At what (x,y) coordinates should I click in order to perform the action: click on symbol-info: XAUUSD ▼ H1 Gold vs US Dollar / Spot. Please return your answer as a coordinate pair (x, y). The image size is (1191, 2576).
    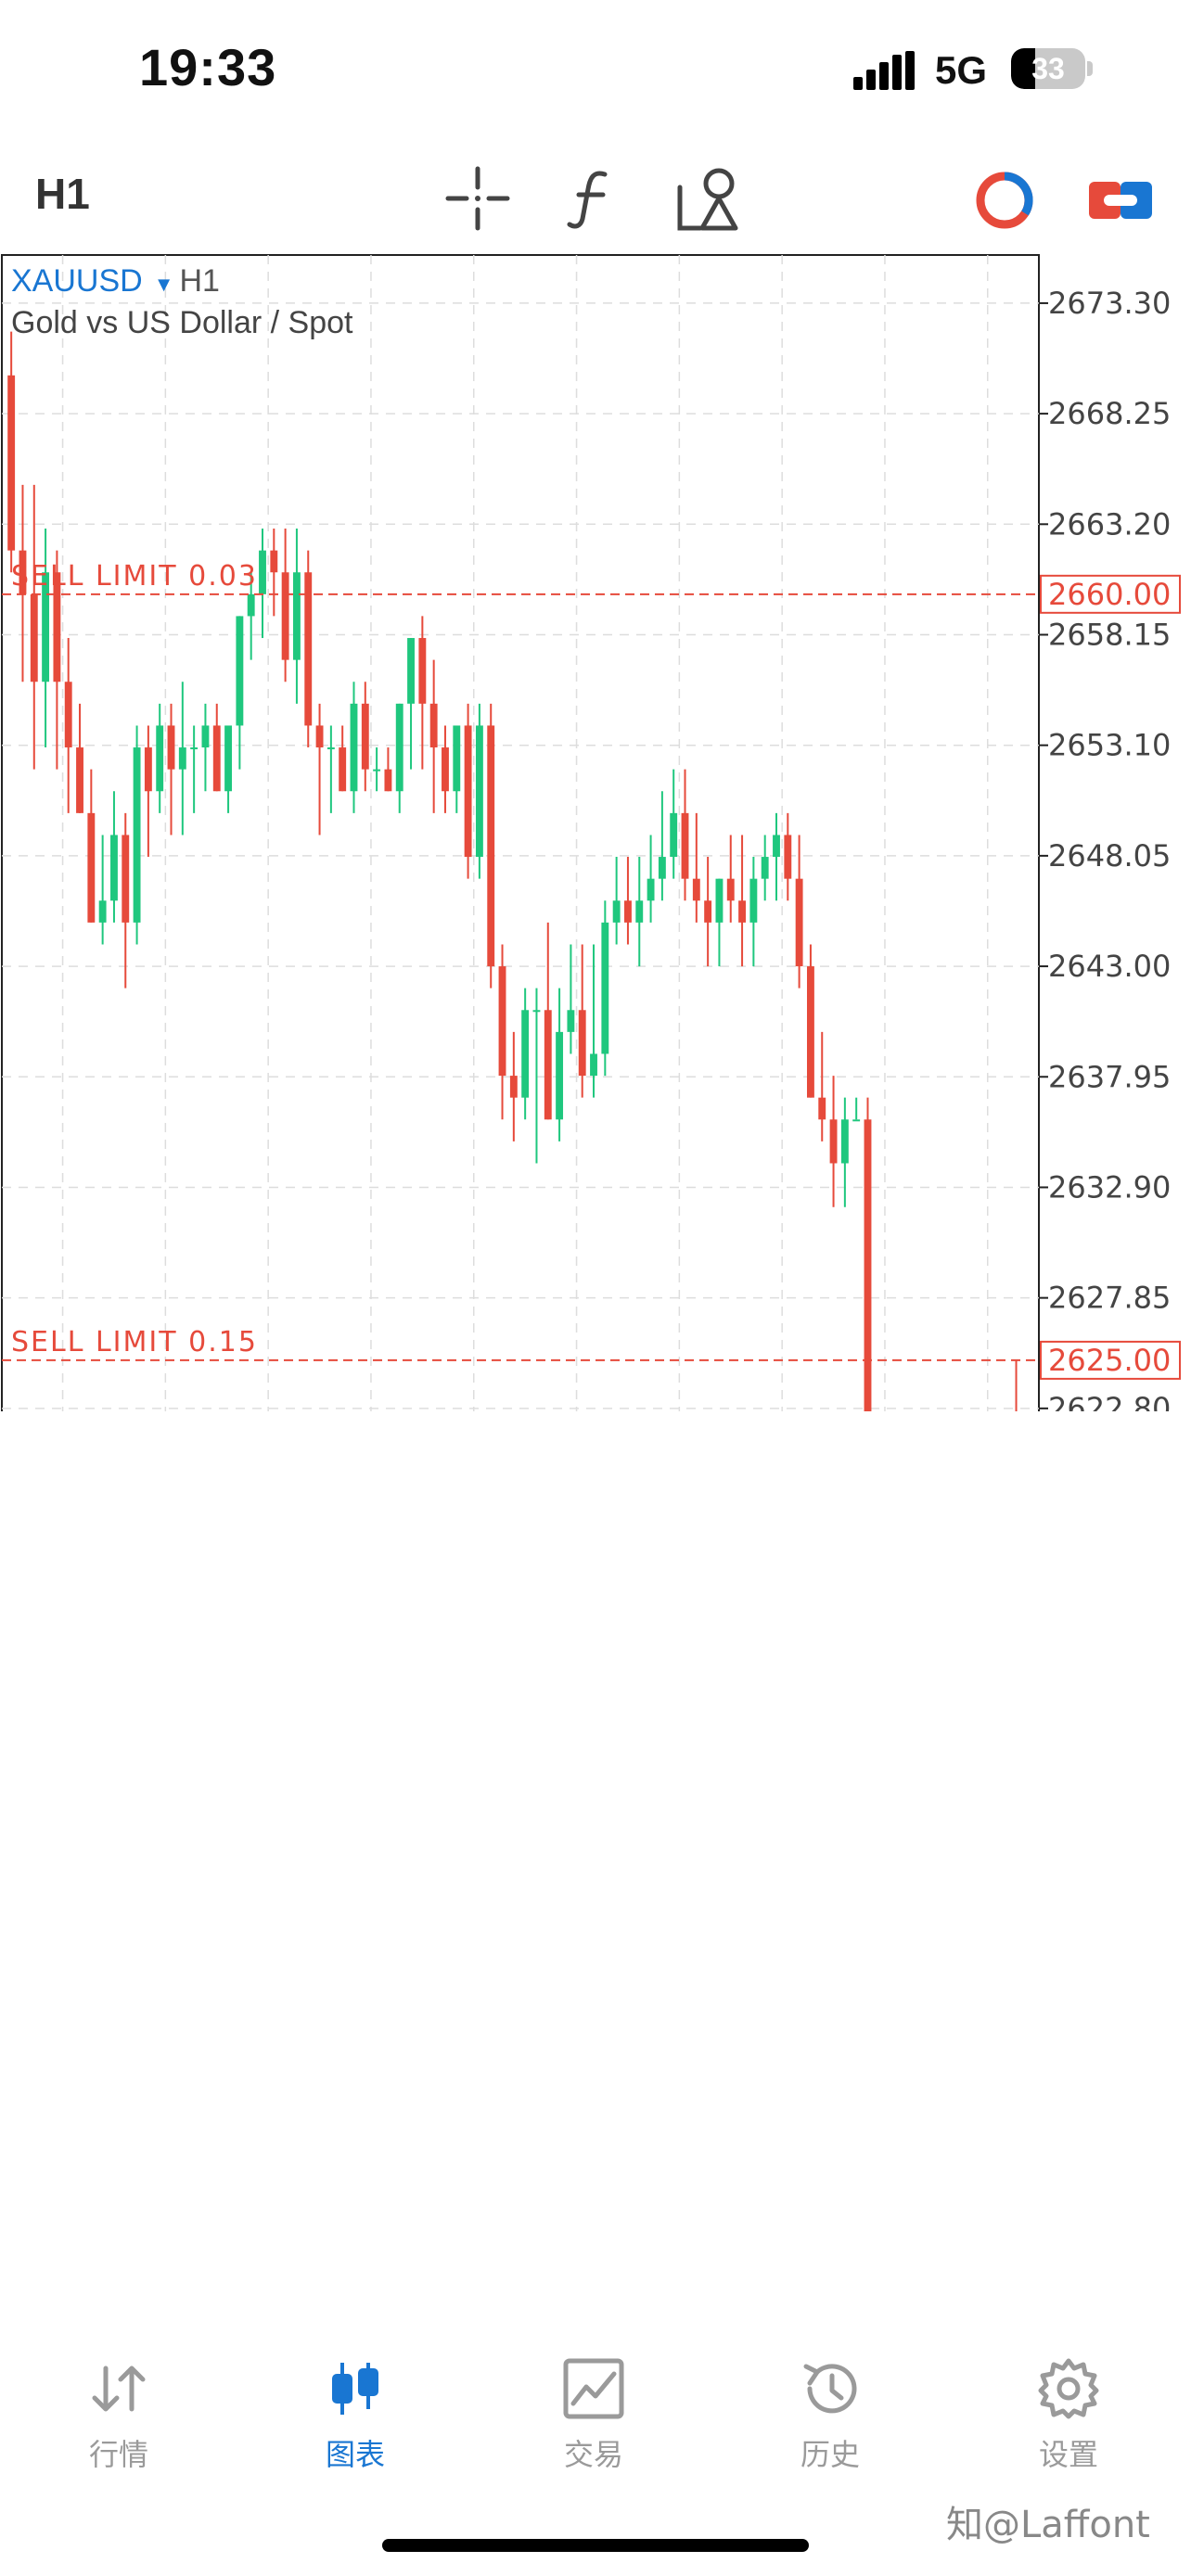
    Looking at the image, I should click on (181, 302).